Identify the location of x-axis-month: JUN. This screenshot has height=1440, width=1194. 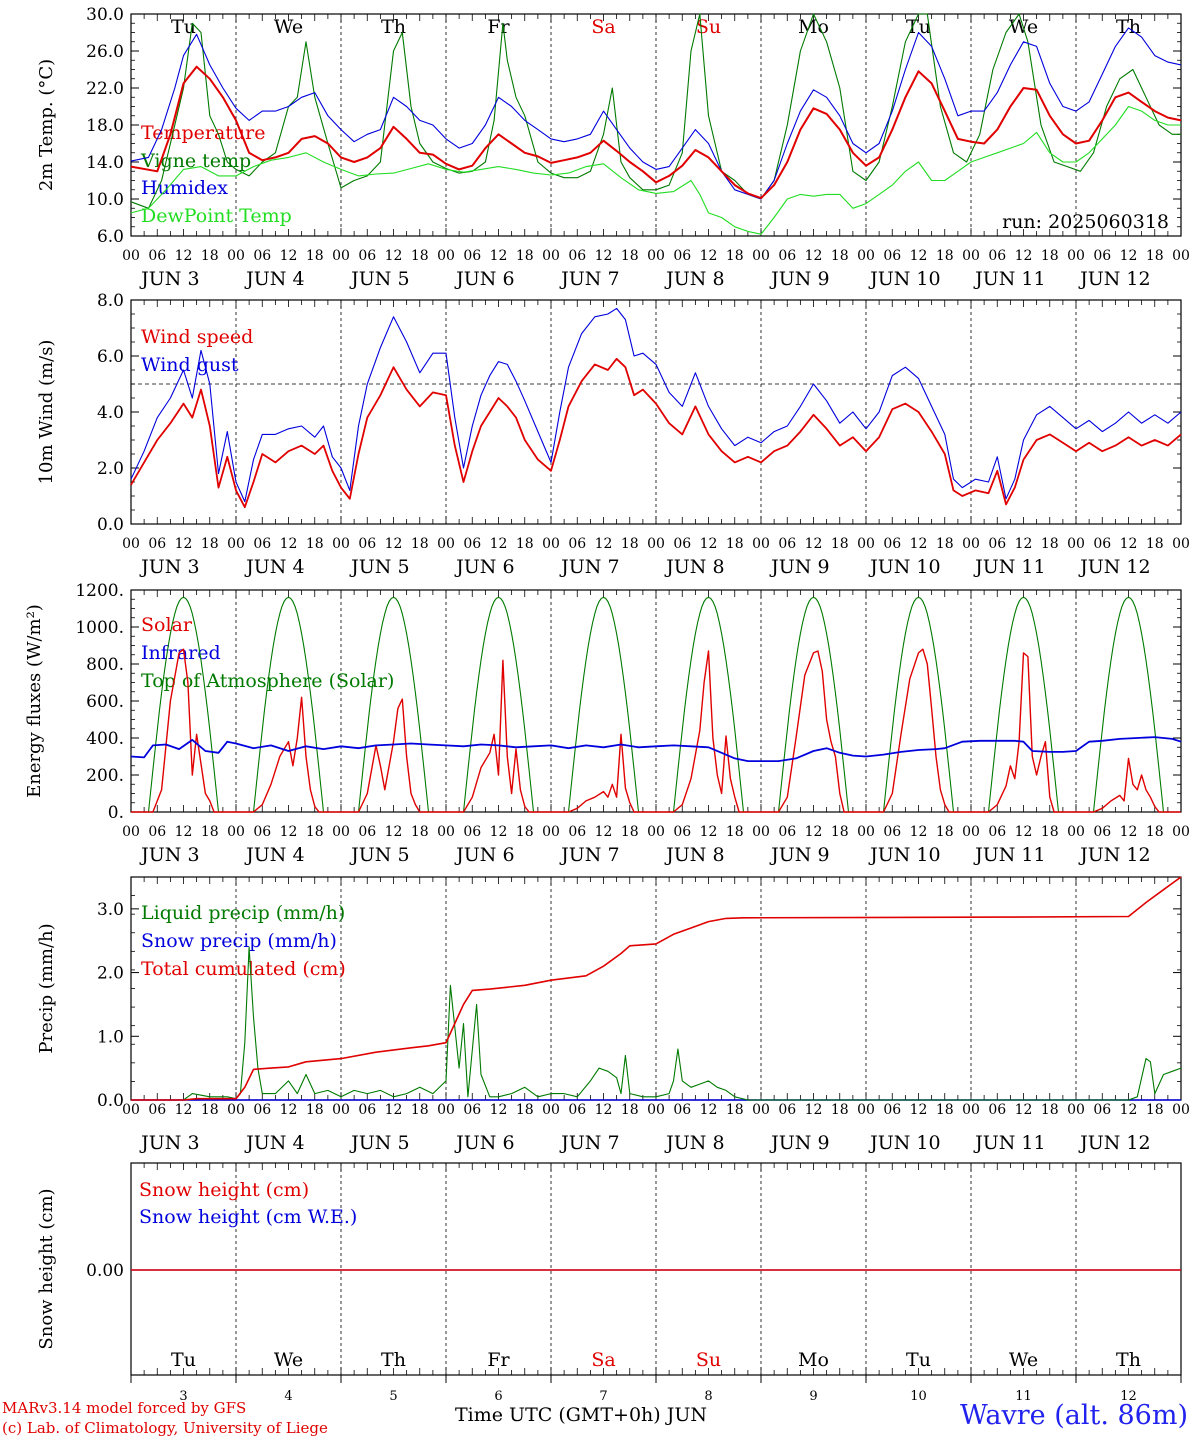
(687, 1415).